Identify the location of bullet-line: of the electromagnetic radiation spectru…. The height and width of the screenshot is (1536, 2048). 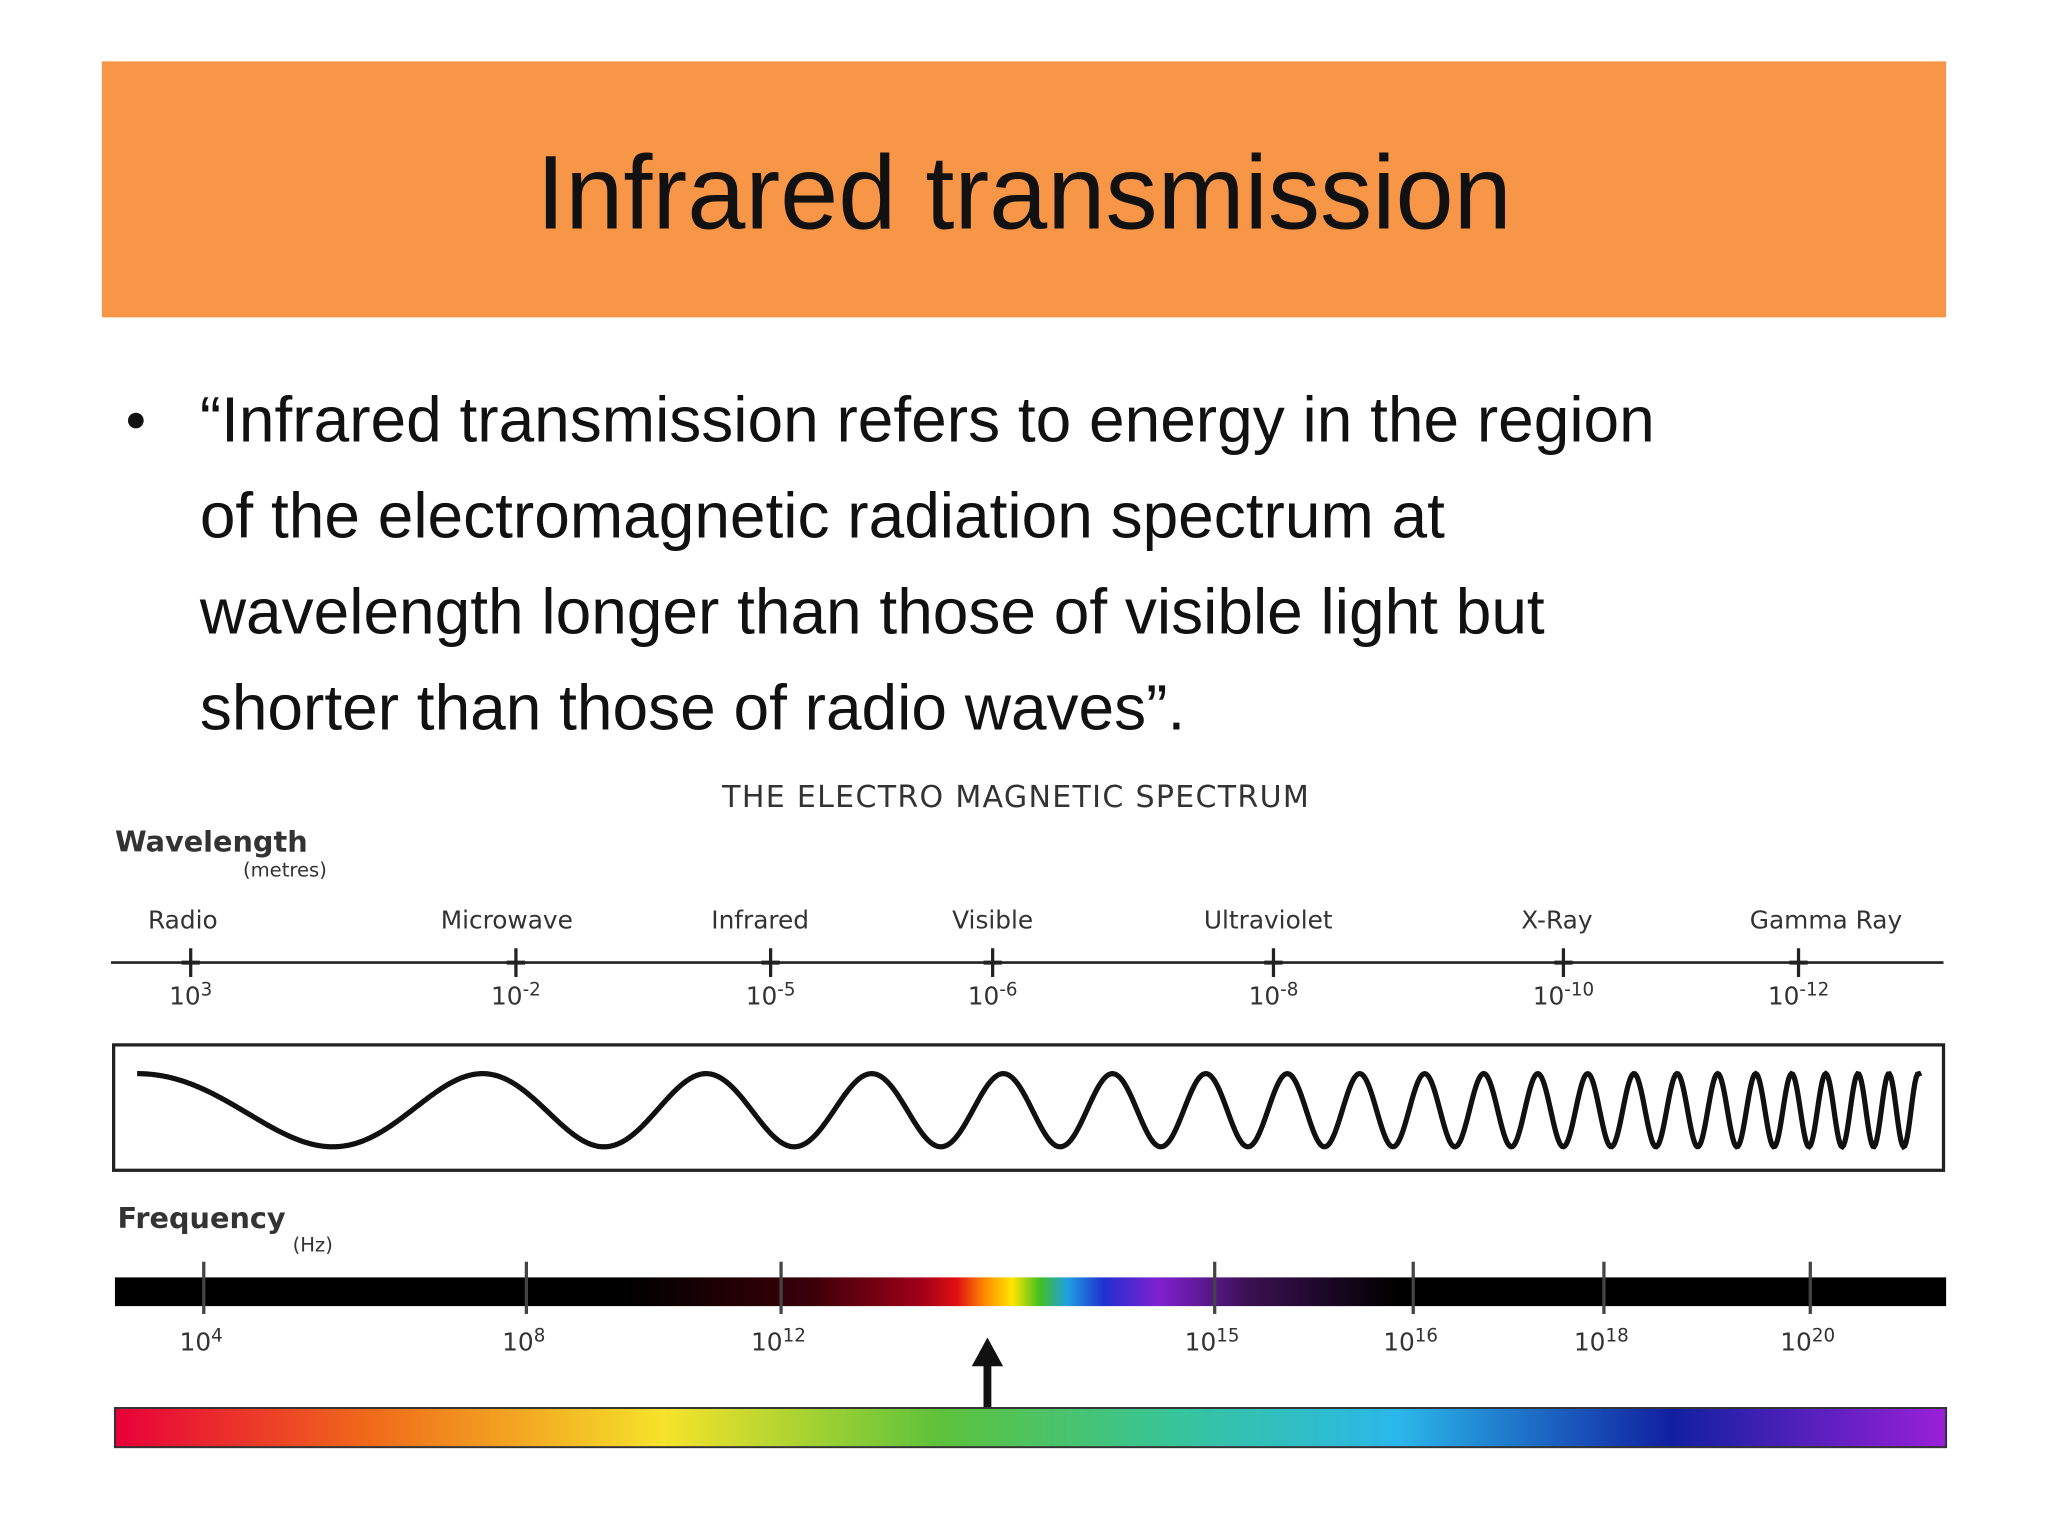
(822, 515).